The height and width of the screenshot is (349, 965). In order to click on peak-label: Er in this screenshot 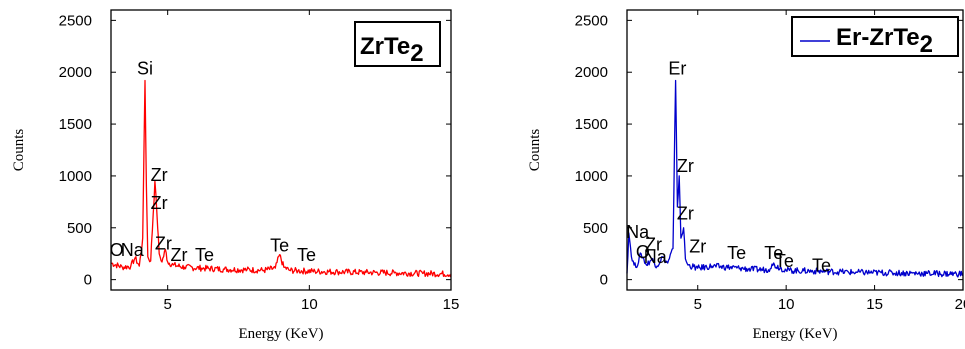, I will do `click(677, 68)`.